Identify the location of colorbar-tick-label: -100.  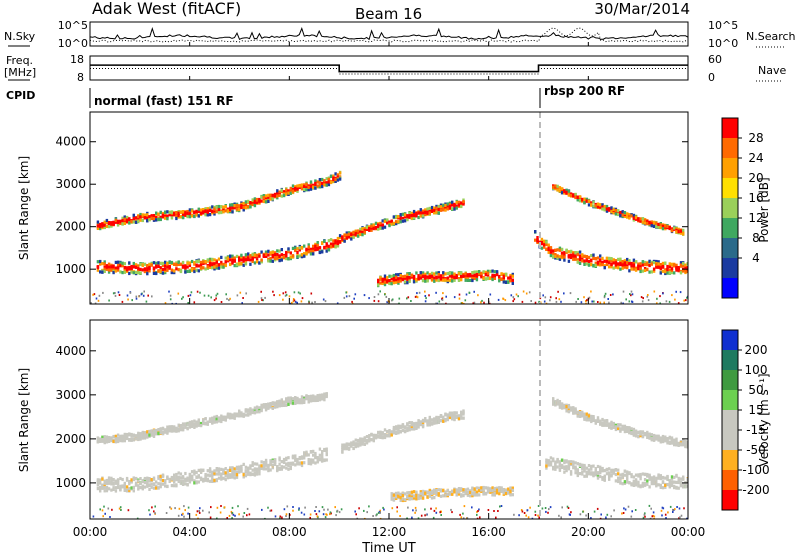
(755, 470).